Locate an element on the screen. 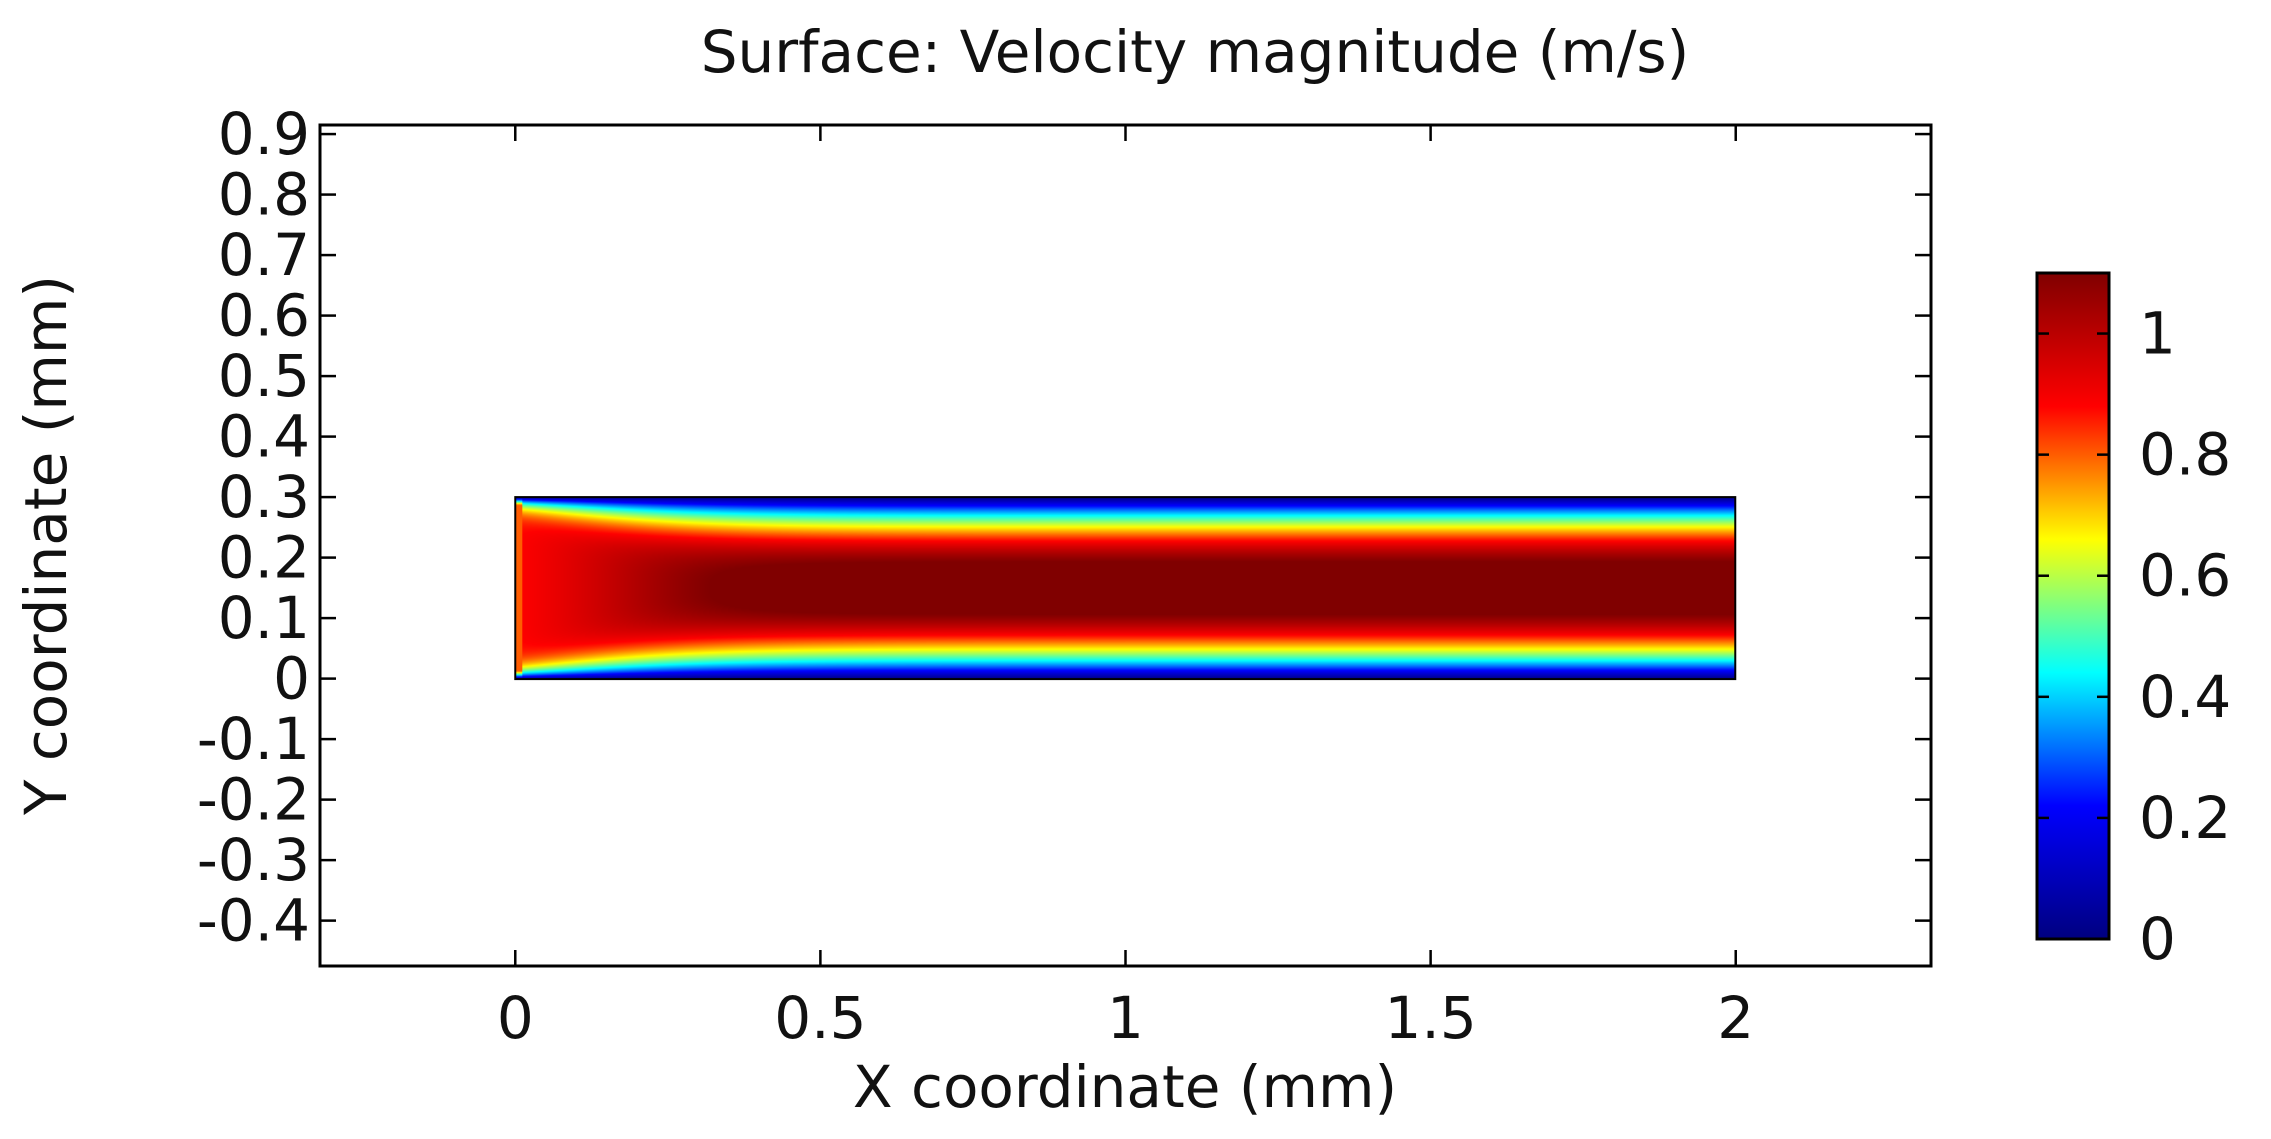 The image size is (2271, 1139). y-tick-label: 0.2 is located at coordinates (264, 558).